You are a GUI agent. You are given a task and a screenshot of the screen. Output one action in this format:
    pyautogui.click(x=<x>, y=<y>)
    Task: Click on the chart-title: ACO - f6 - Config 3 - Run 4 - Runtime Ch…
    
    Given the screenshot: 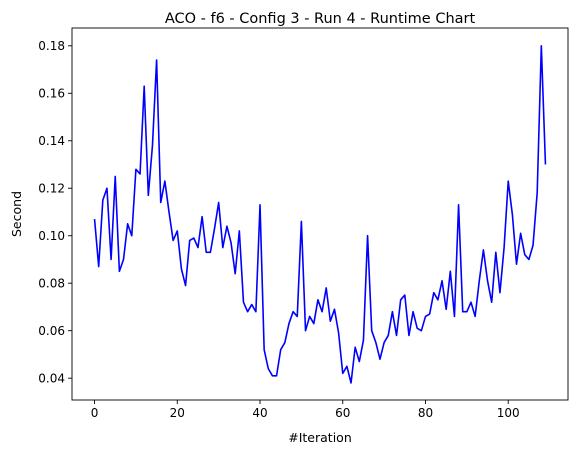 What is the action you would take?
    pyautogui.click(x=320, y=19)
    